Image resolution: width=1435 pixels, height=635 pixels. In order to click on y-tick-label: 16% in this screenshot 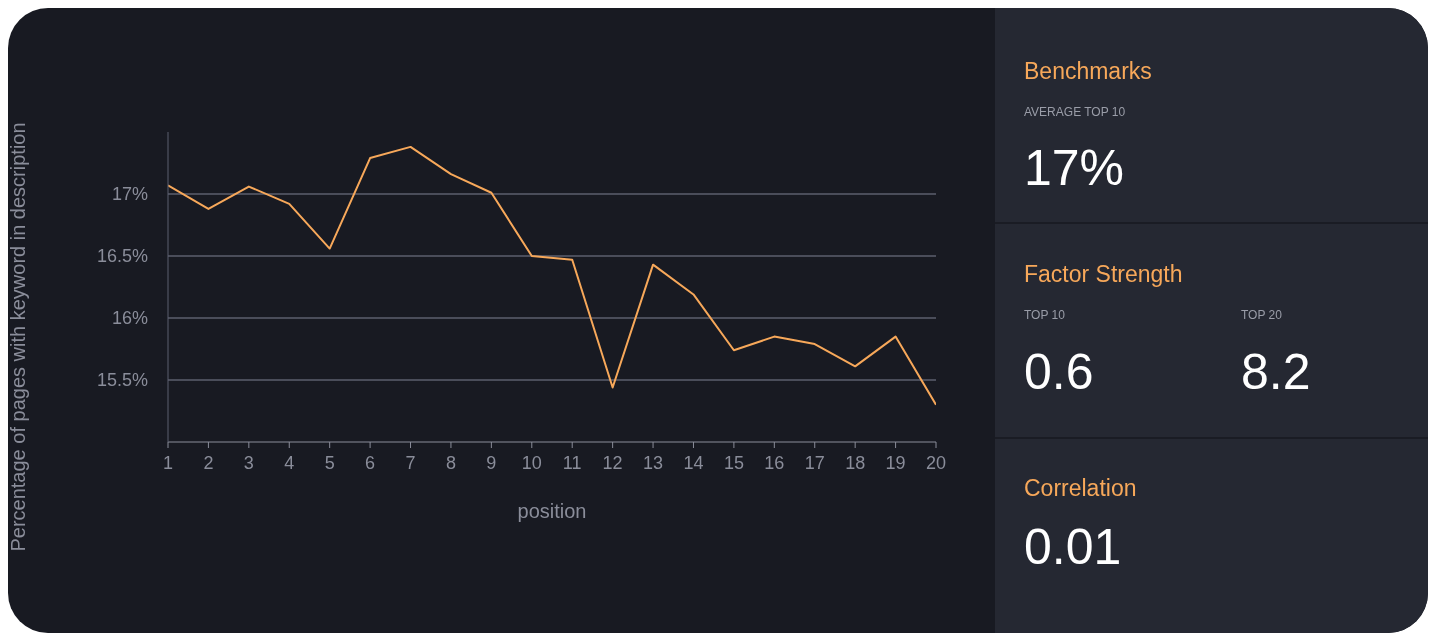, I will do `click(129, 318)`.